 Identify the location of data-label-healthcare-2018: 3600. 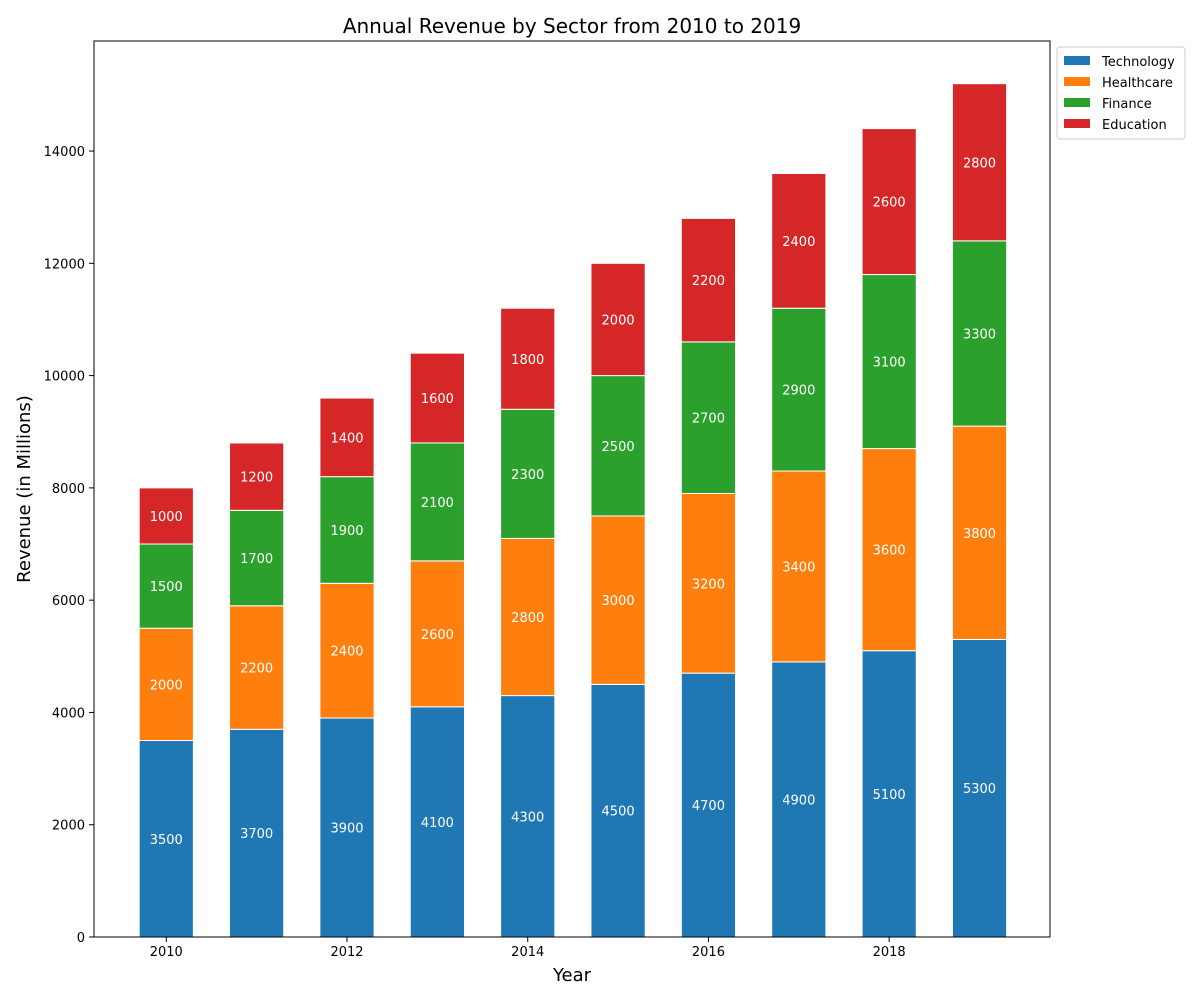
(889, 551).